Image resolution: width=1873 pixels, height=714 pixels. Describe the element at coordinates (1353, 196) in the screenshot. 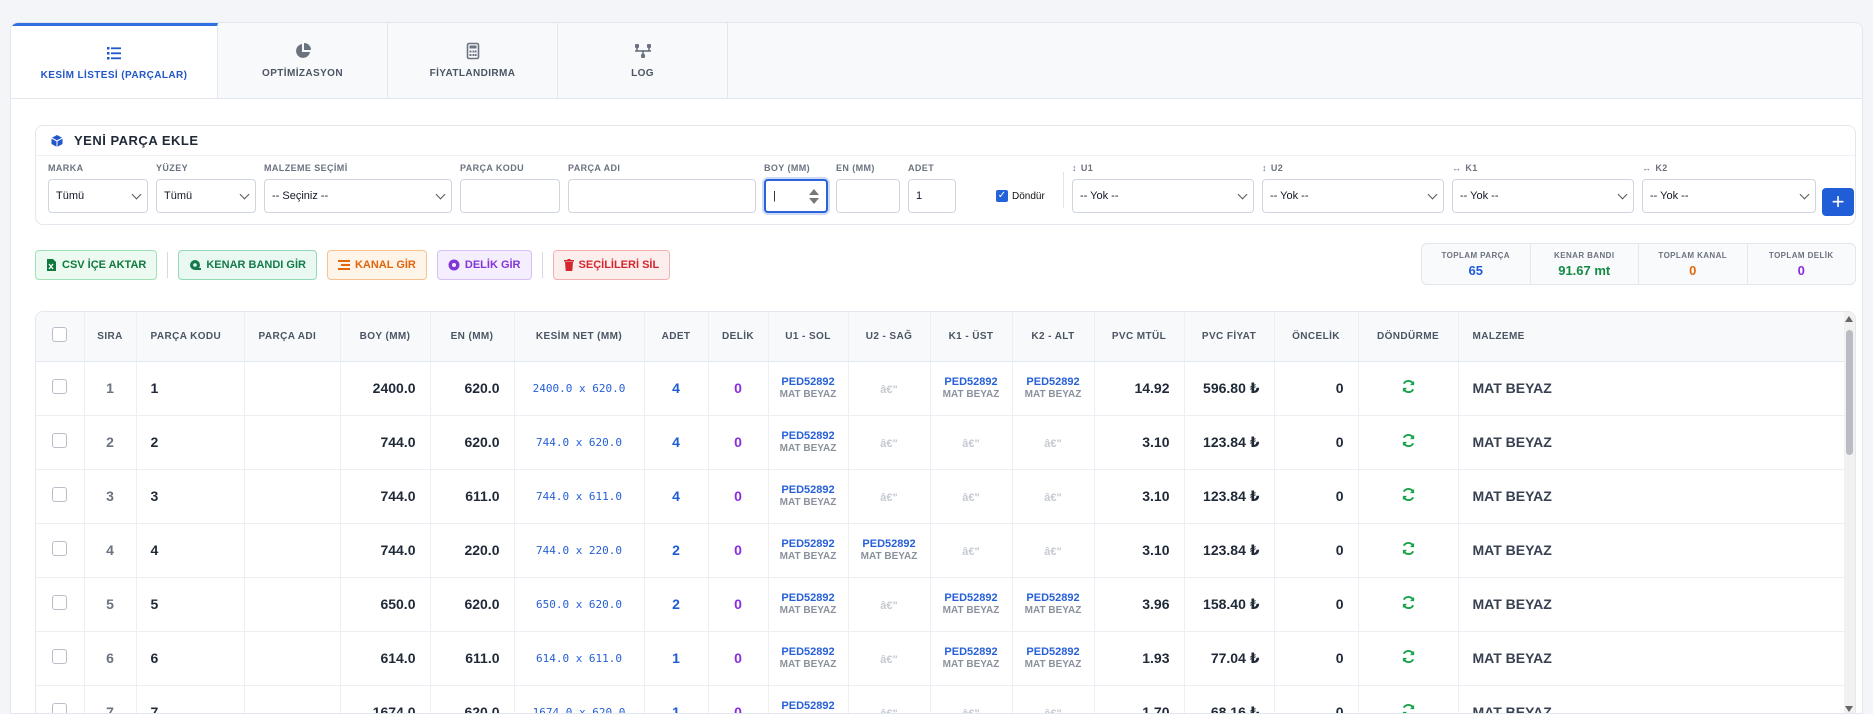

I see `u2-select: -- Yok --` at that location.